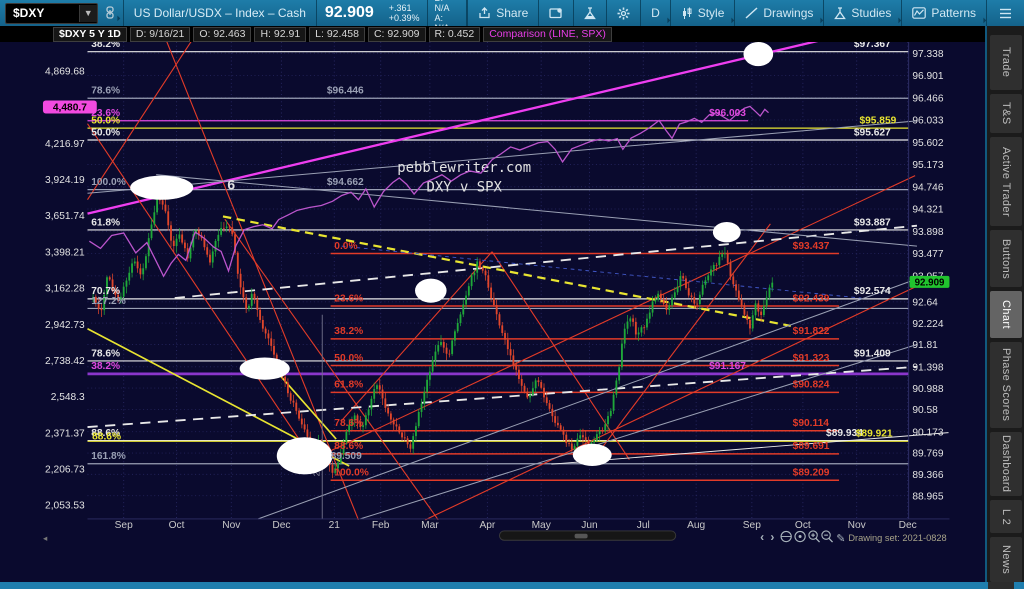  Describe the element at coordinates (840, 12) in the screenshot. I see `studies-flask-icon` at that location.